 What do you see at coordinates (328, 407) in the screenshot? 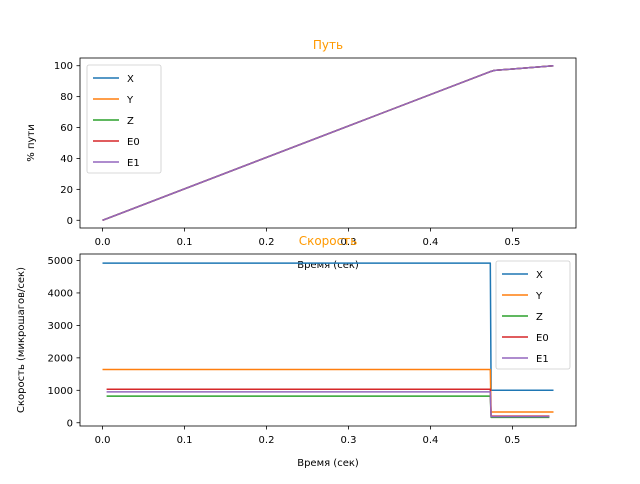
I see `series-line-z` at bounding box center [328, 407].